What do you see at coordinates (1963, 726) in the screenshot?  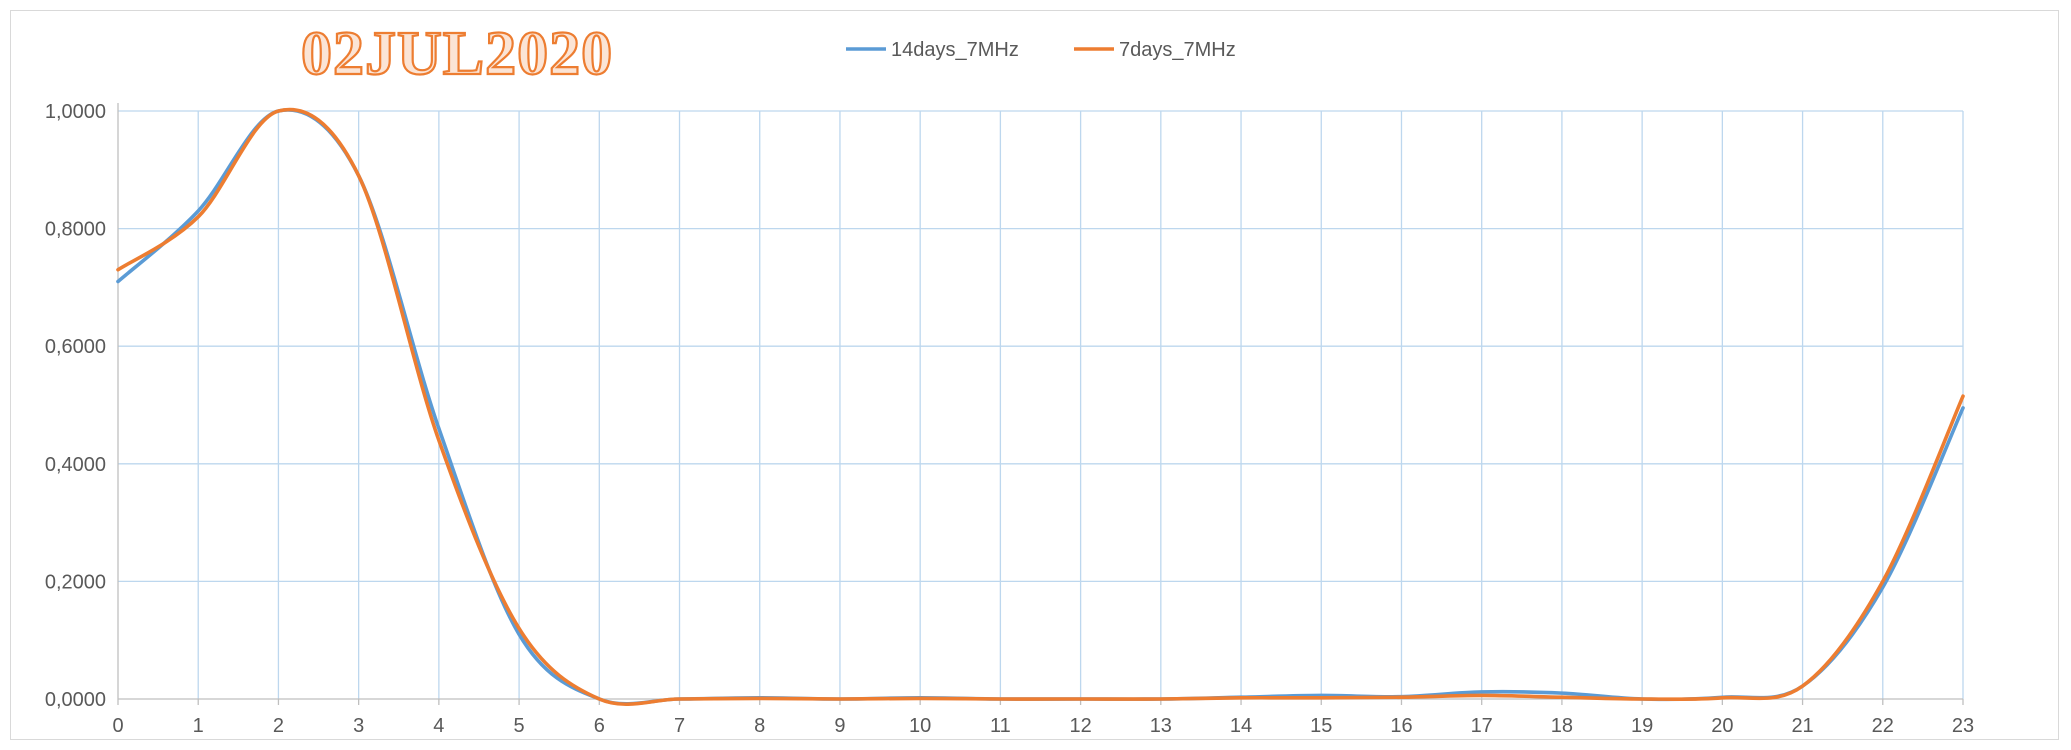 I see `x-tick-label: 23` at bounding box center [1963, 726].